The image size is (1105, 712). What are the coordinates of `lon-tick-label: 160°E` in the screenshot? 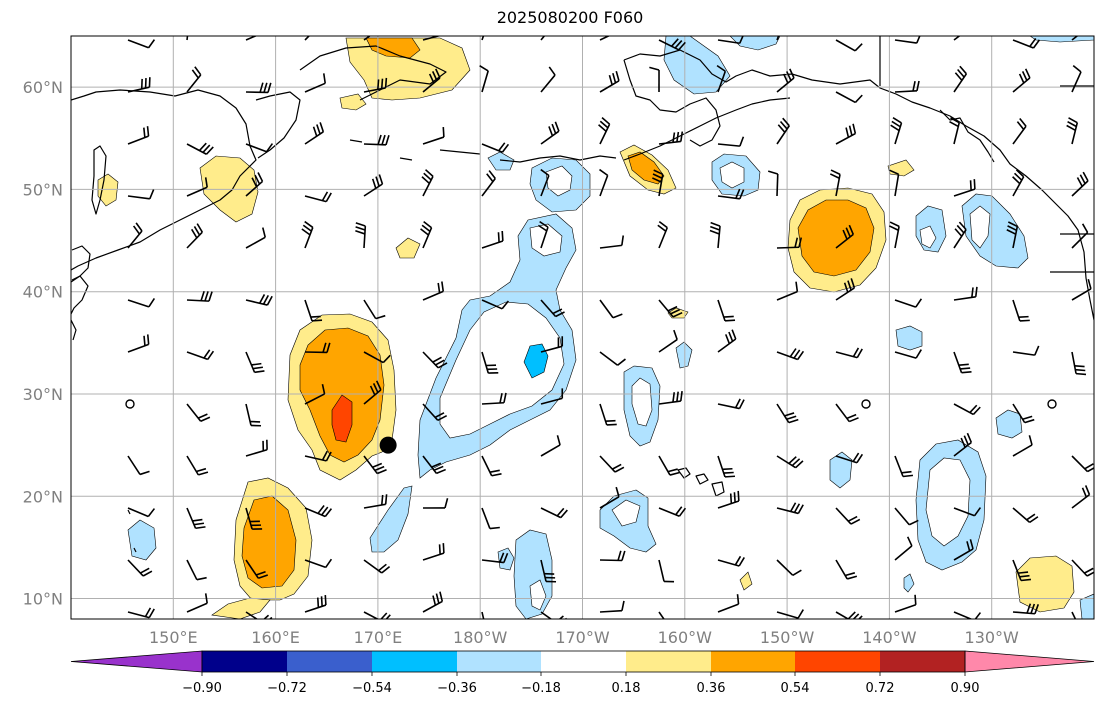 It's located at (275, 637).